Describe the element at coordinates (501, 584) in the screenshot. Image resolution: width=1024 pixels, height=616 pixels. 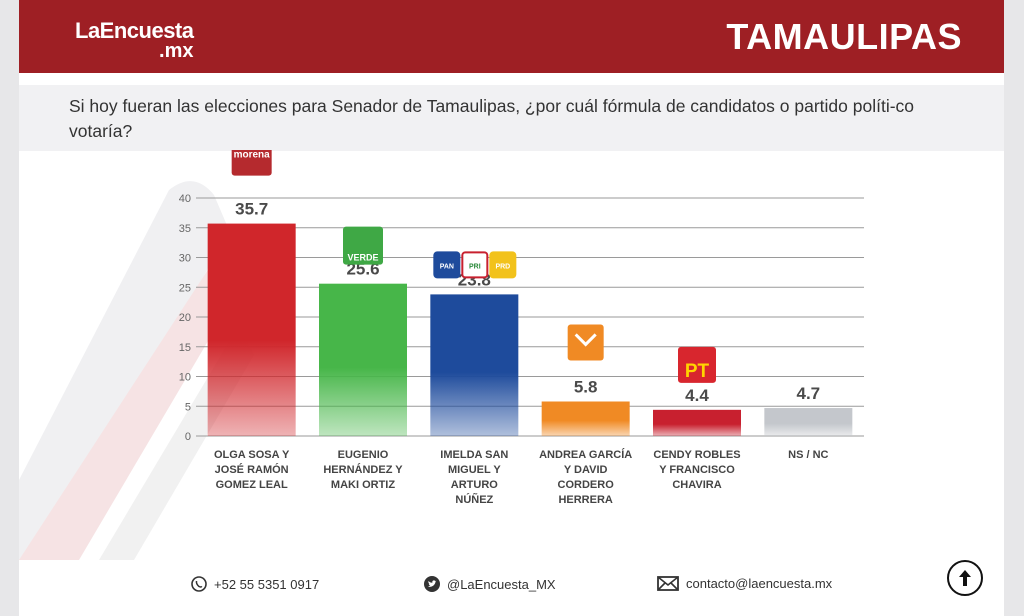
I see `twitter-handle: @LaEncuesta_MX` at that location.